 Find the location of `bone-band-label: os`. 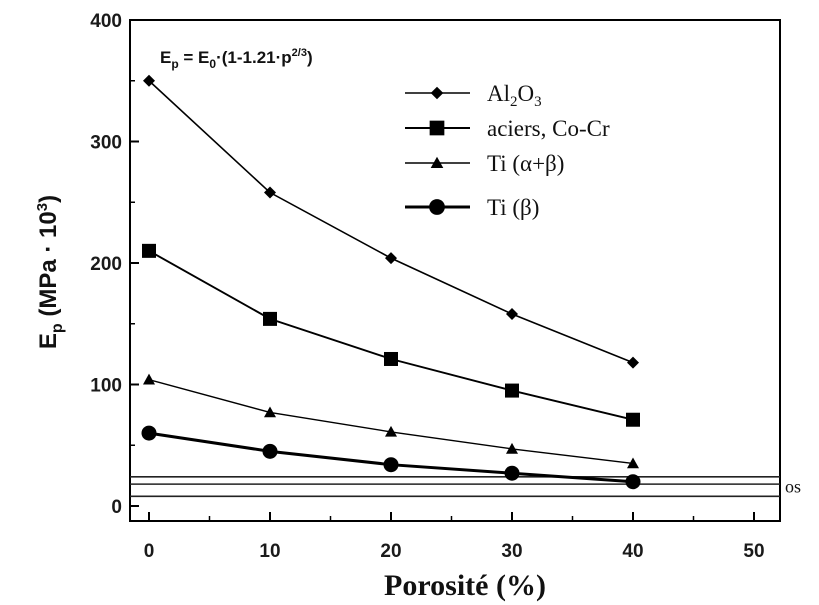

bone-band-label: os is located at coordinates (793, 487).